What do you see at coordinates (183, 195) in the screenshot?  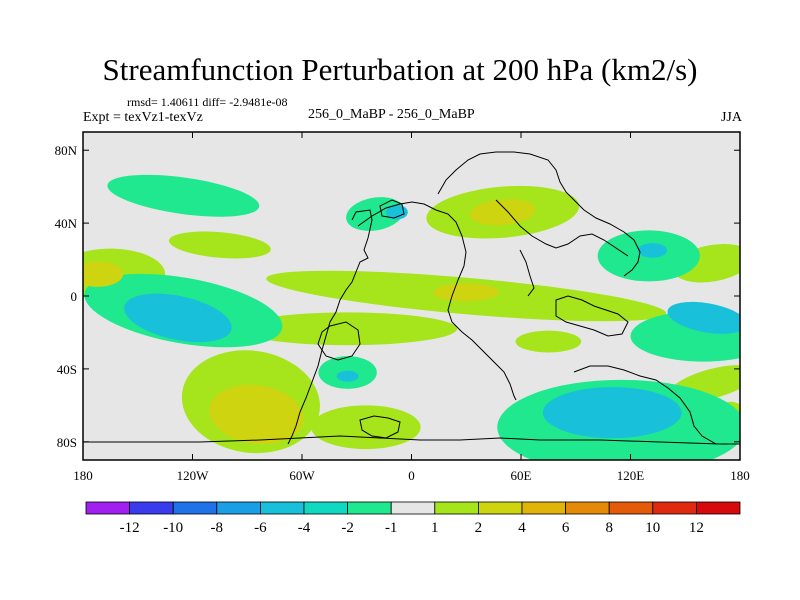 I see `contour-region-neg-north-pacific` at bounding box center [183, 195].